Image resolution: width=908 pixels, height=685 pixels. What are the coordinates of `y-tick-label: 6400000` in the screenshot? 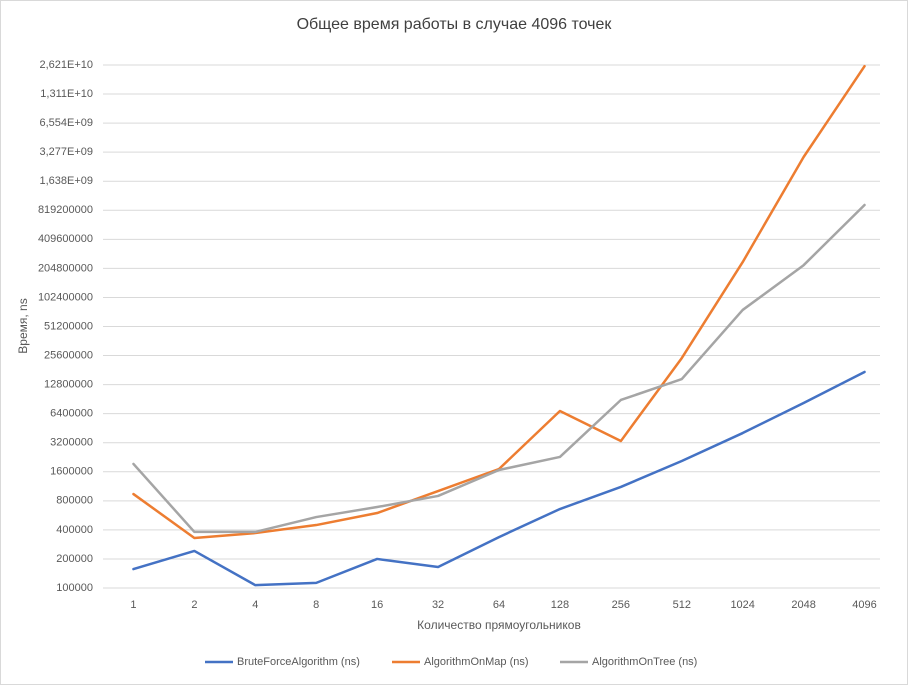 It's located at (71, 414).